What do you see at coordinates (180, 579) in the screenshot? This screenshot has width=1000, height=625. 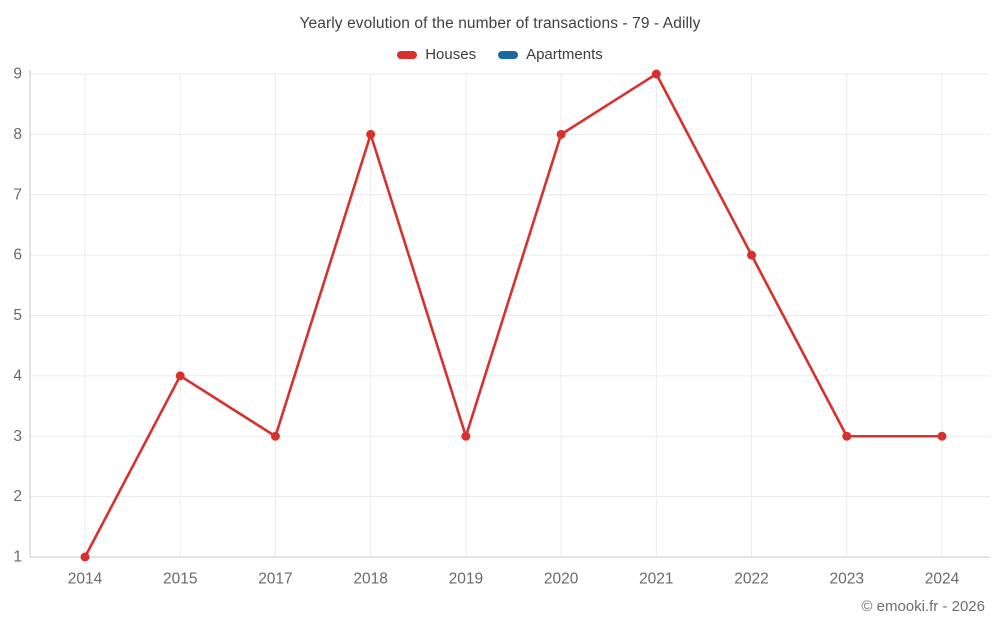 I see `x-tick-label: 2015` at bounding box center [180, 579].